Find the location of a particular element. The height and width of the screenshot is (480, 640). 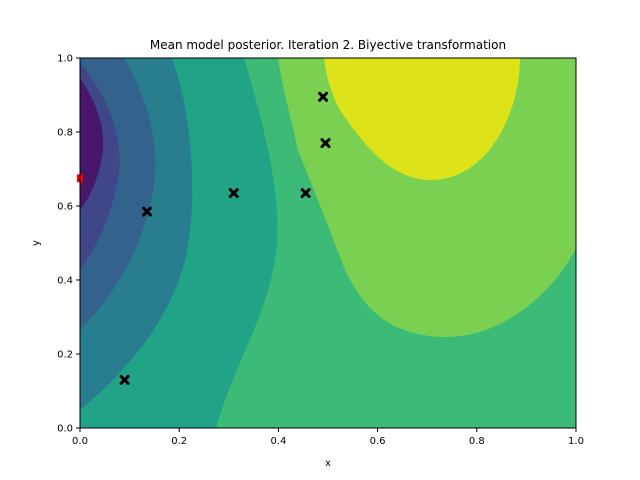

y-axis-label: y is located at coordinates (36, 243).